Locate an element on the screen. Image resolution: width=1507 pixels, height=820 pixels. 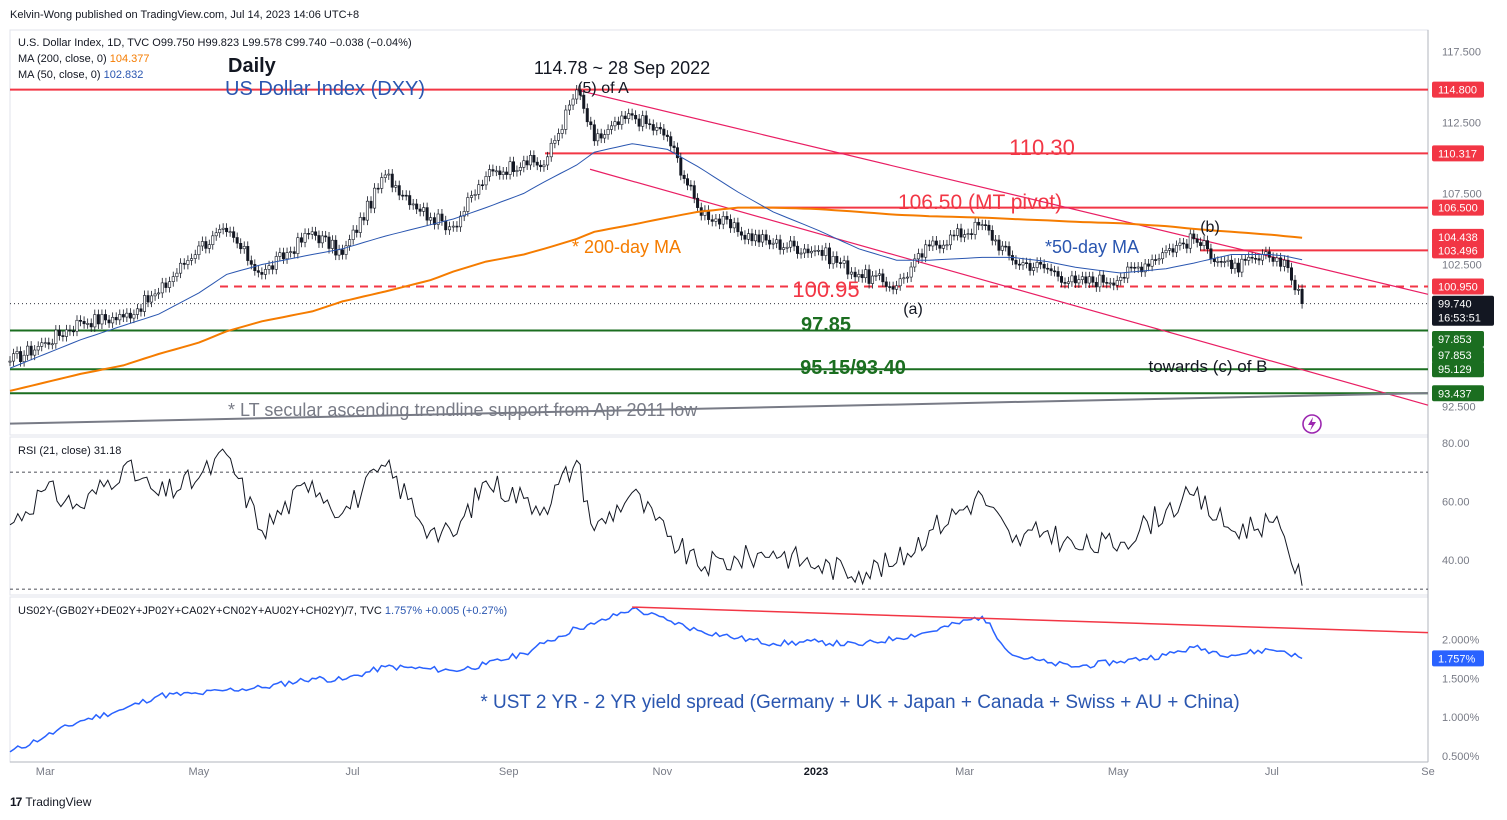
svg-text: 97.853 is located at coordinates (1455, 356).